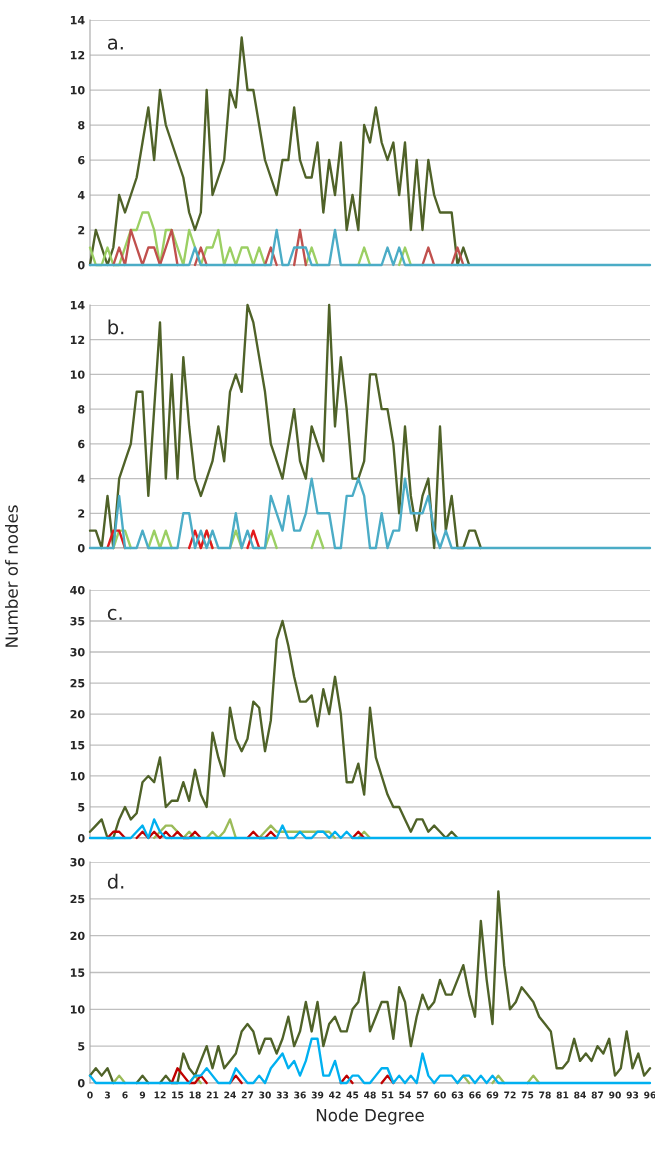 This screenshot has height=1153, width=655. Describe the element at coordinates (317, 1095) in the screenshot. I see `x-tick-label: 39` at that location.